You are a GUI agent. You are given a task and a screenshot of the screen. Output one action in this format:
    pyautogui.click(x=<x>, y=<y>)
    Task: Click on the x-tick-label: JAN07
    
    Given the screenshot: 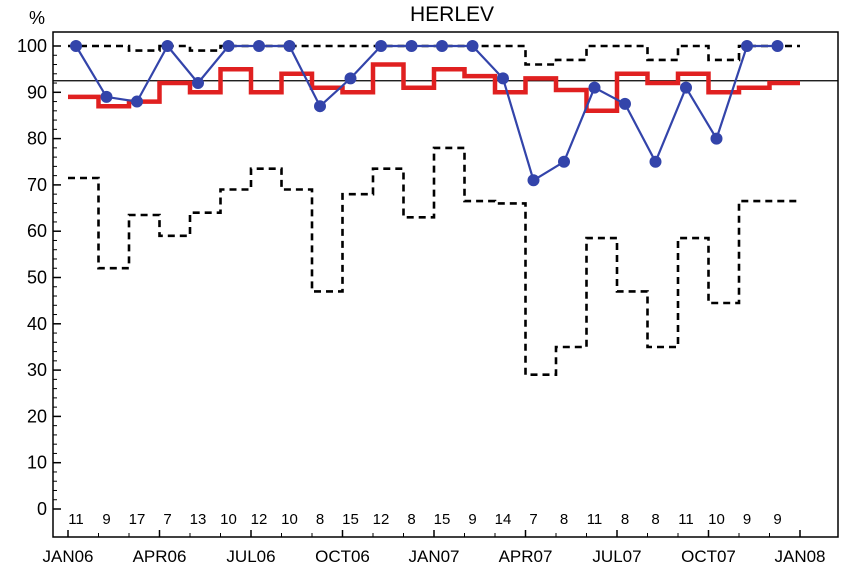 What is the action you would take?
    pyautogui.click(x=433, y=556)
    